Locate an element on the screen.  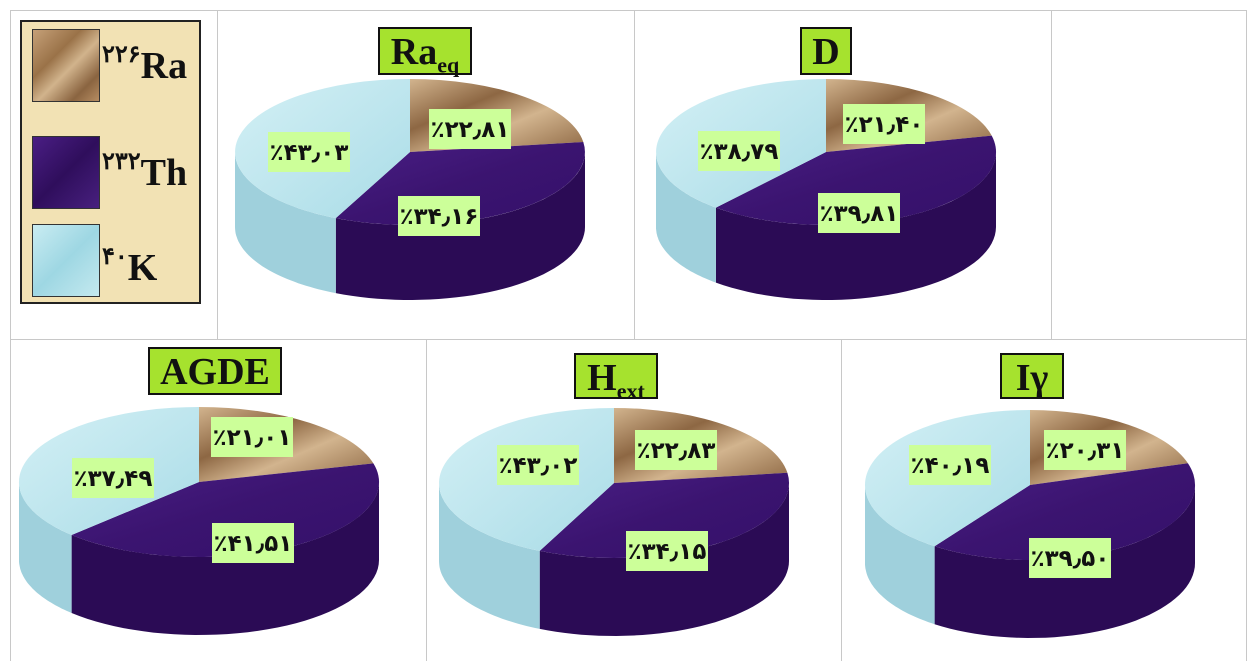
title-main-d: D is located at coordinates (826, 52).